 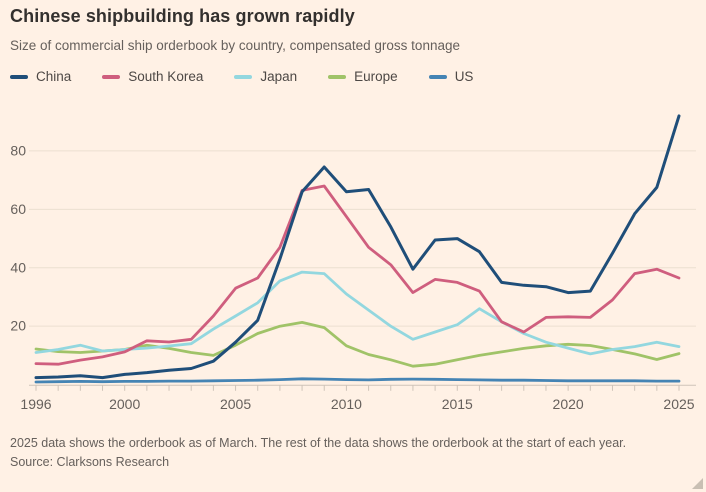 What do you see at coordinates (337, 76) in the screenshot?
I see `legend-swatch-europe` at bounding box center [337, 76].